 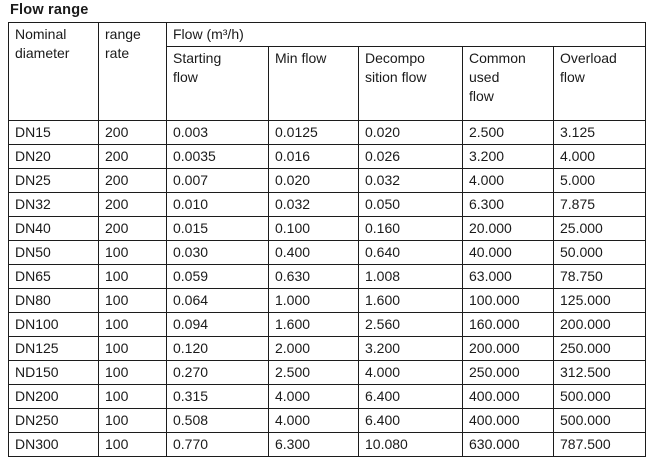 What do you see at coordinates (599, 348) in the screenshot?
I see `cell-overload-flow: 250.000` at bounding box center [599, 348].